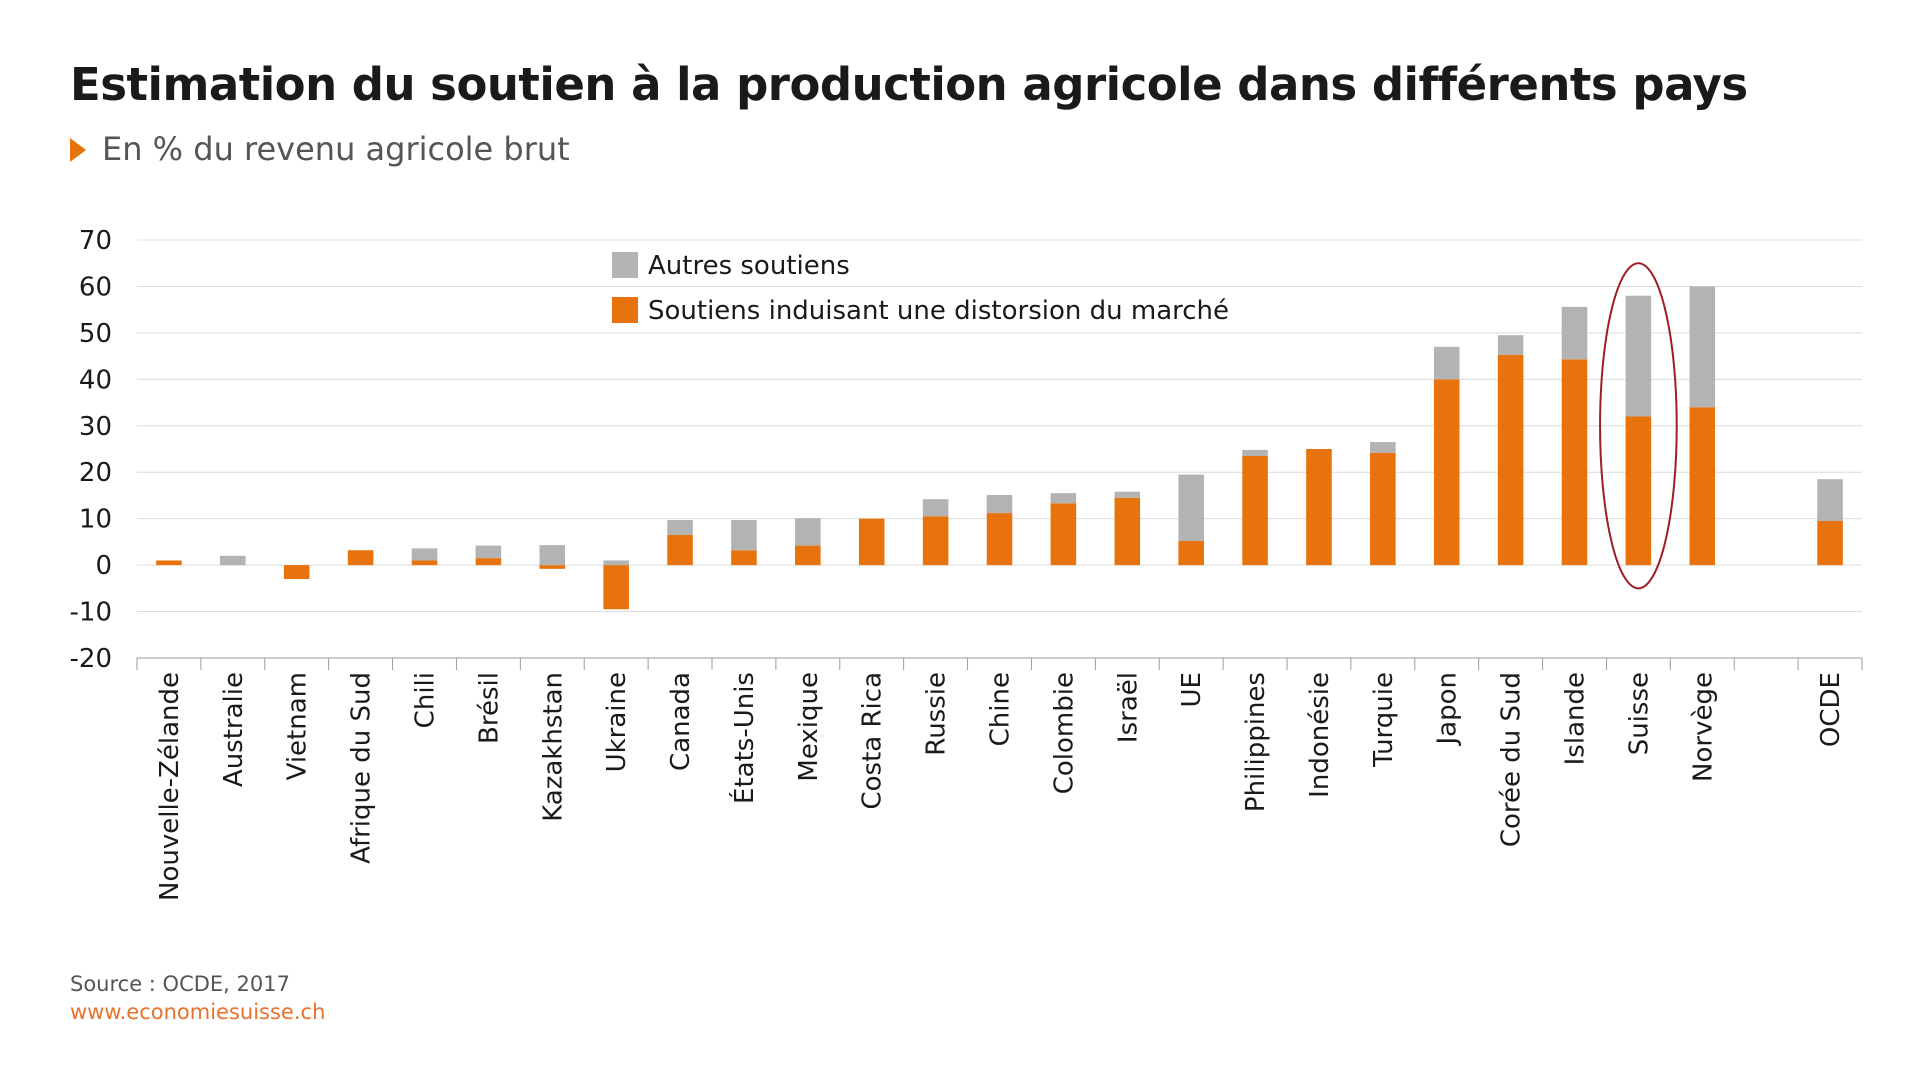 The width and height of the screenshot is (1920, 1080). What do you see at coordinates (1576, 718) in the screenshot?
I see `x-tick-label: Islande` at bounding box center [1576, 718].